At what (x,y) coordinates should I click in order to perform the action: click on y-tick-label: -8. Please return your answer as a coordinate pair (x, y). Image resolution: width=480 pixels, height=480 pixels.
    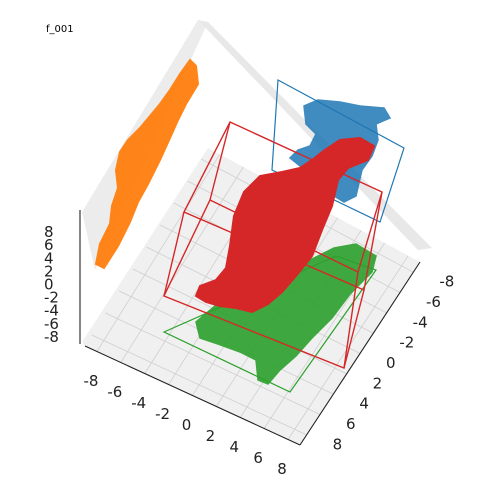
    Looking at the image, I should click on (446, 282).